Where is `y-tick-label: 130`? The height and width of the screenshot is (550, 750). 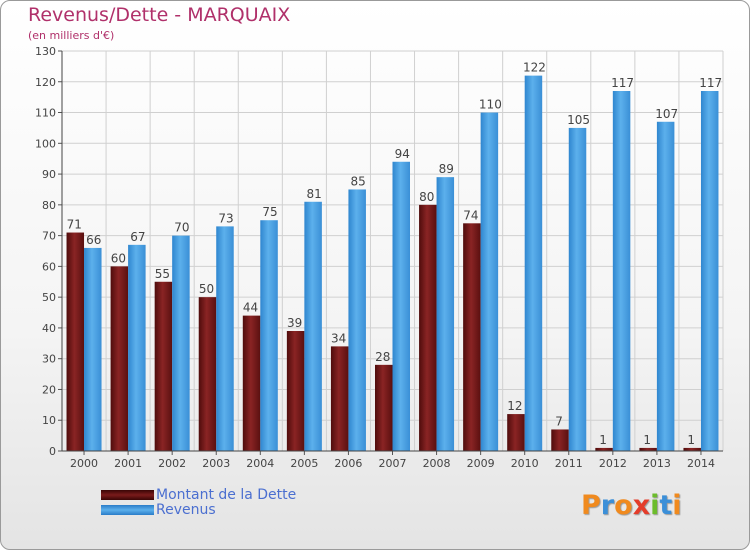
y-tick-label: 130 is located at coordinates (45, 51).